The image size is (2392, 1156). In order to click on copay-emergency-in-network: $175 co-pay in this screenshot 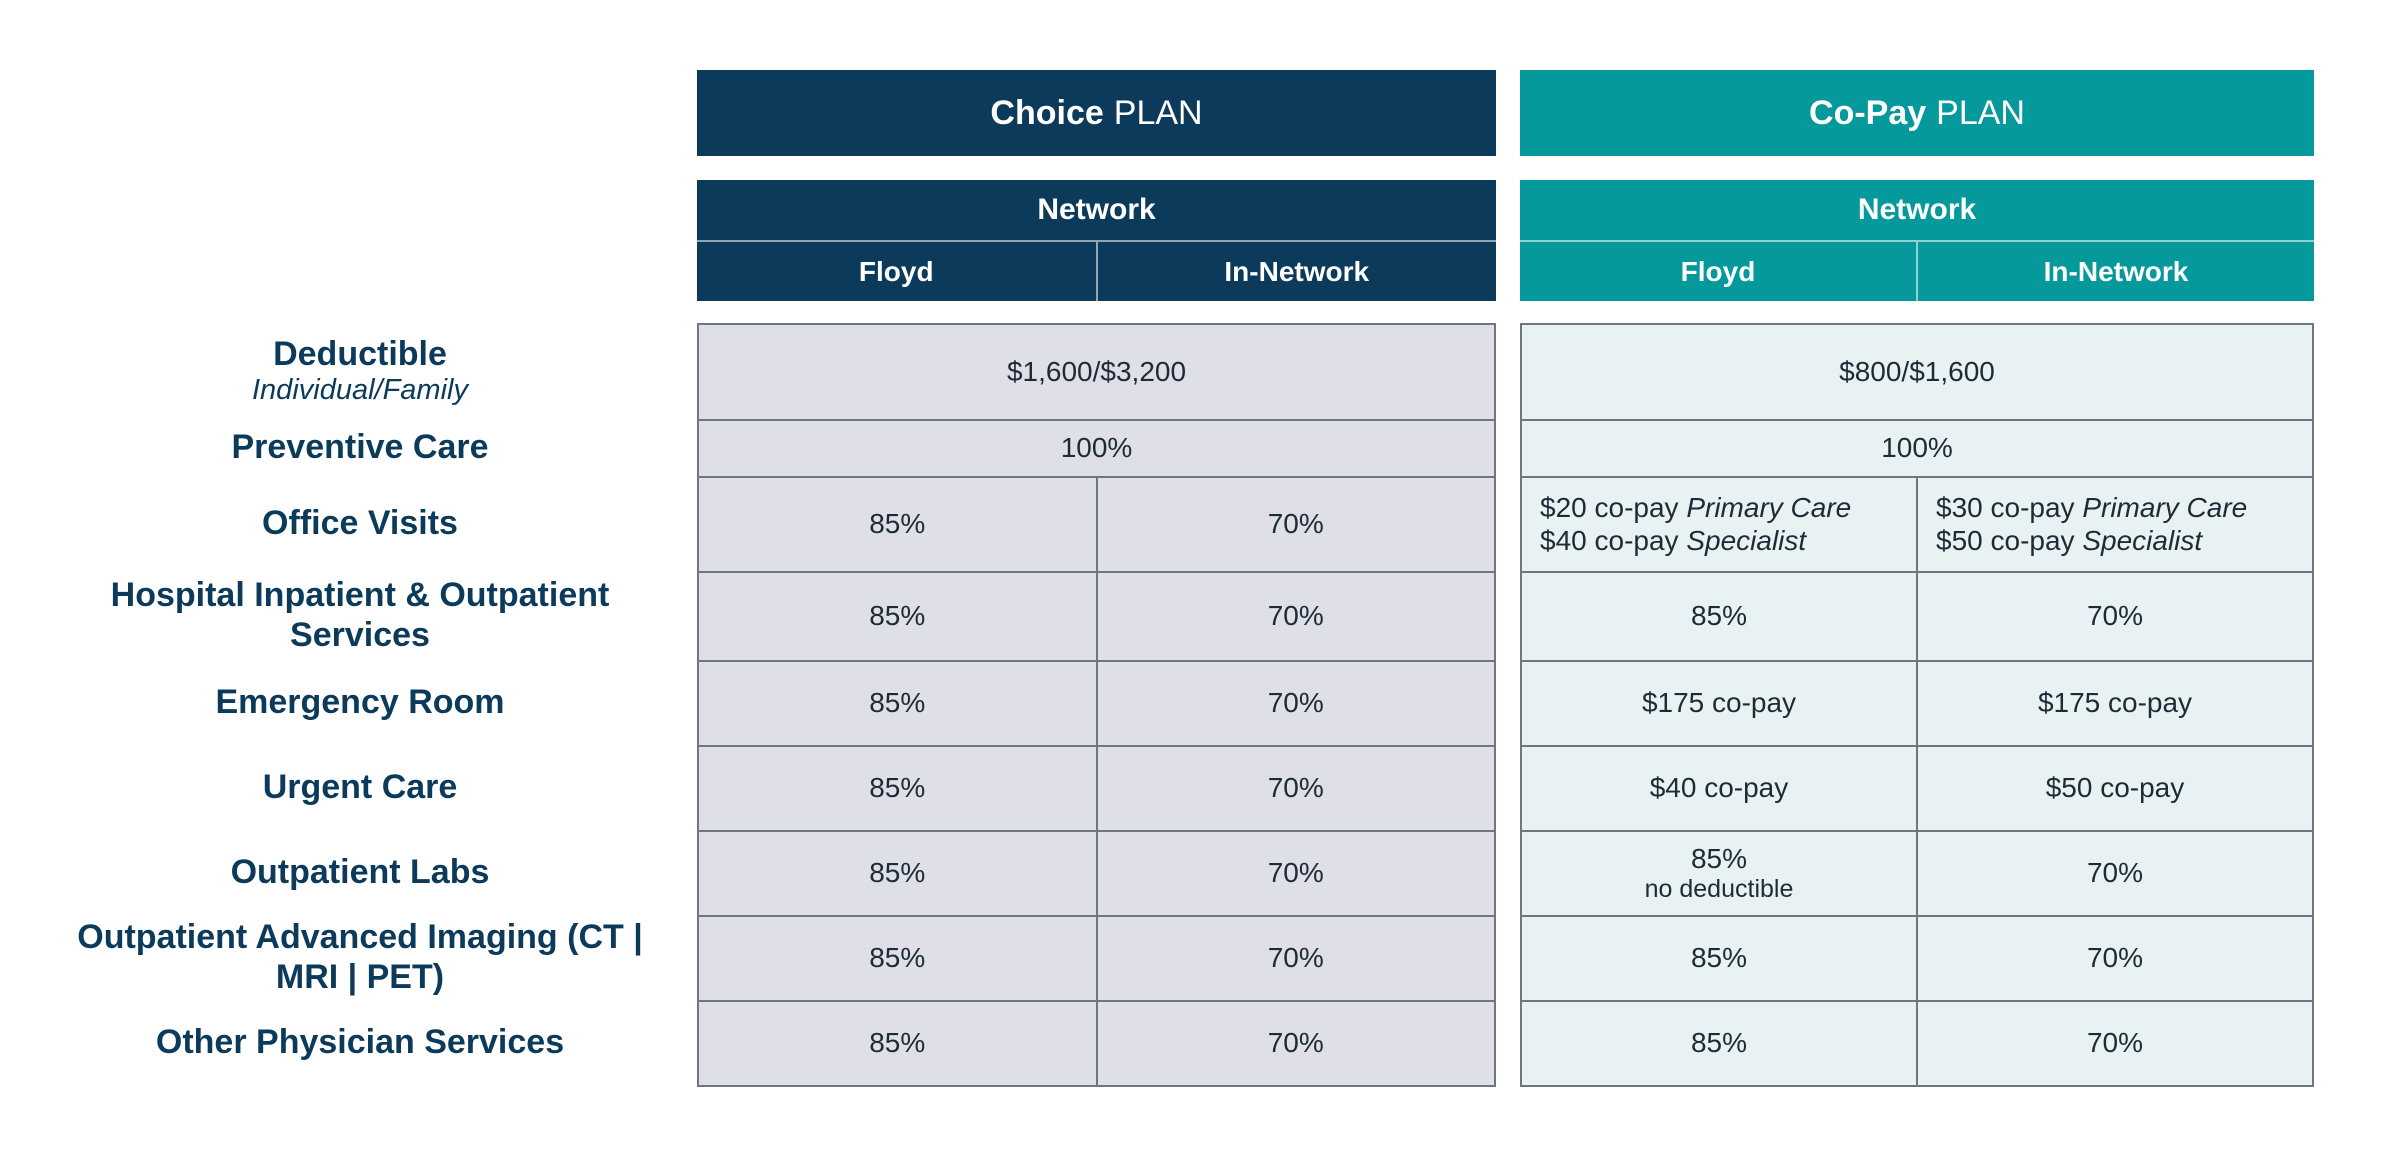, I will do `click(2115, 703)`.